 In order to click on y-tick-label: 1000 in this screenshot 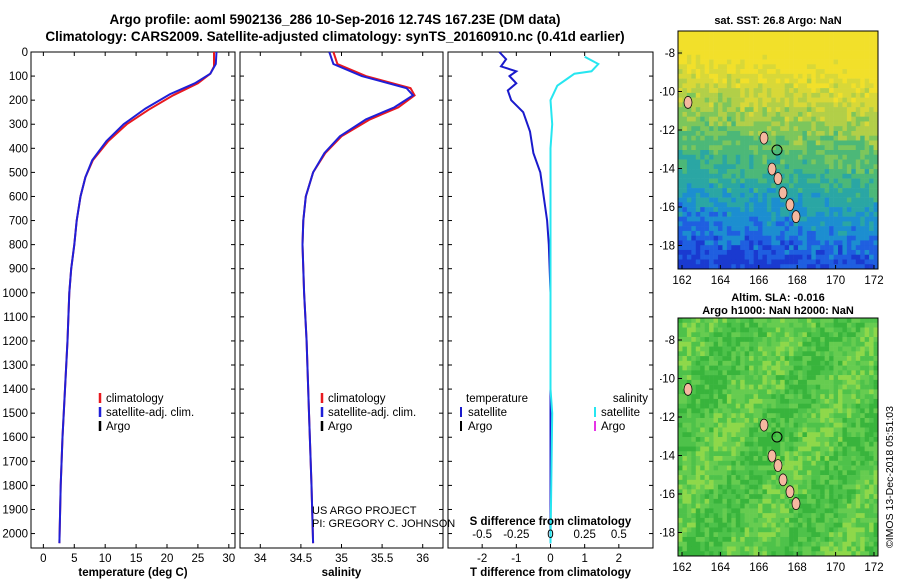, I will do `click(15, 294)`.